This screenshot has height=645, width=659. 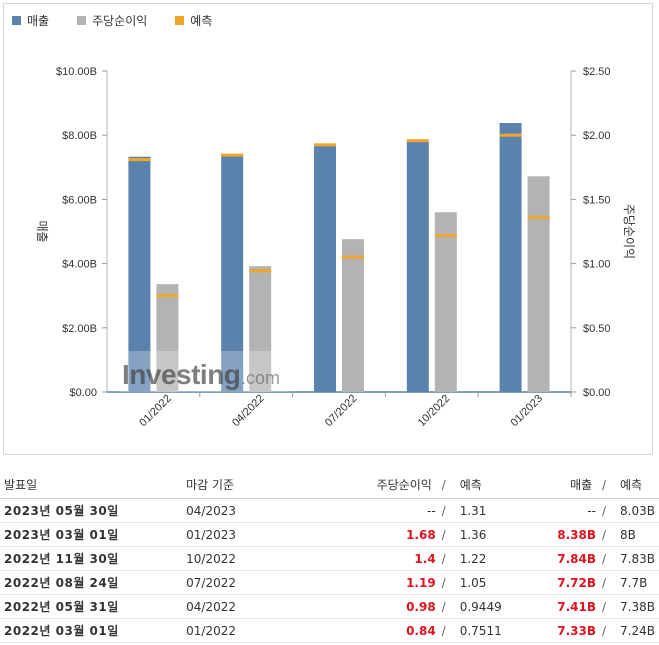 I want to click on row-revenue: 7.41B /, so click(x=570, y=606).